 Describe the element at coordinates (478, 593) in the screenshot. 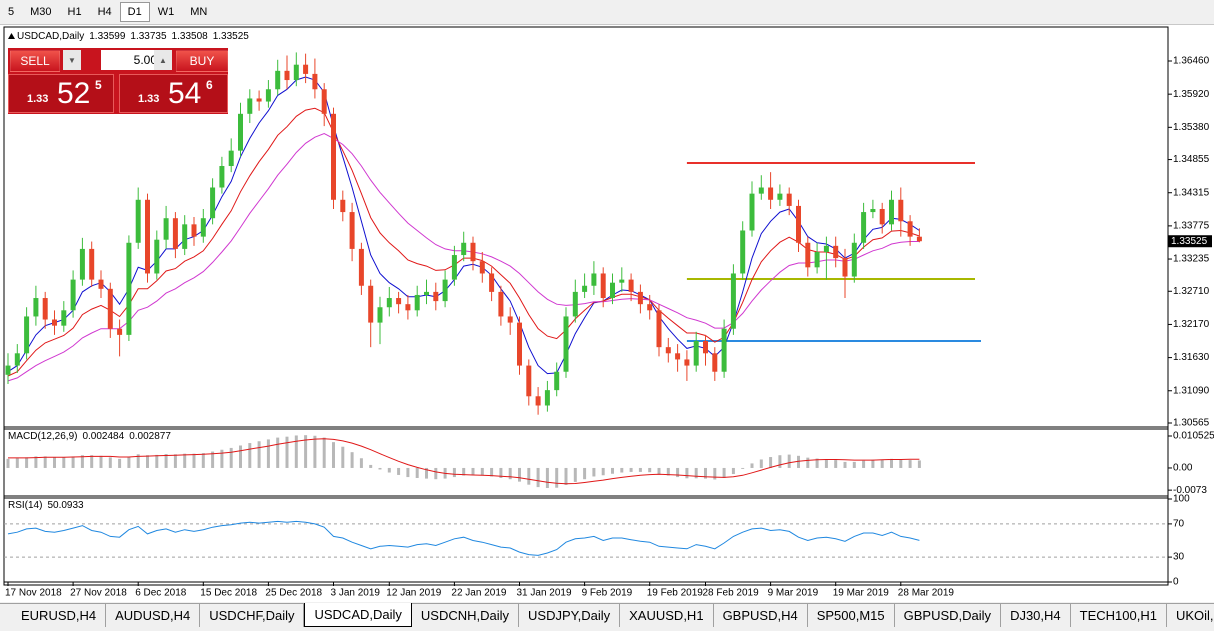

I see `x-tick-label: 22 Jan 2019` at that location.